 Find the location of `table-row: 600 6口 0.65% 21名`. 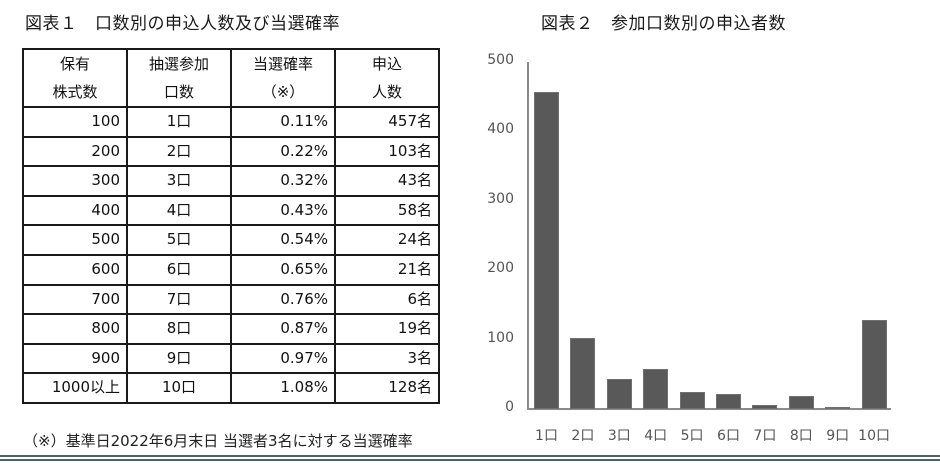

table-row: 600 6口 0.65% 21名 is located at coordinates (231, 269).